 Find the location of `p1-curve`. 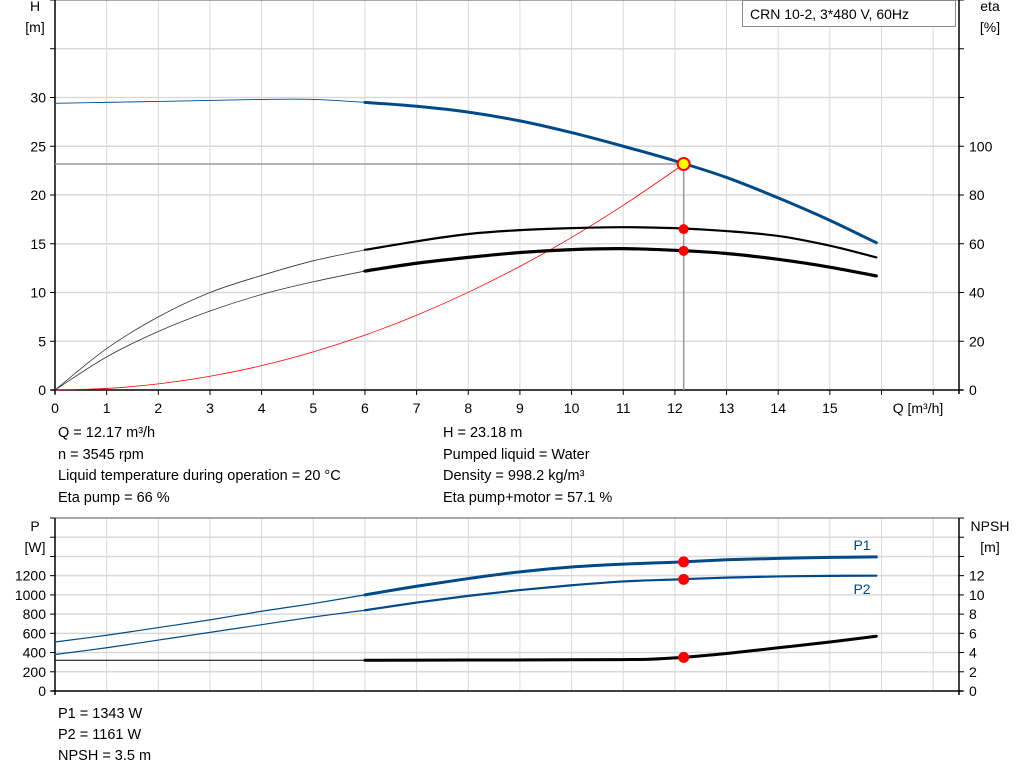

p1-curve is located at coordinates (620, 576).